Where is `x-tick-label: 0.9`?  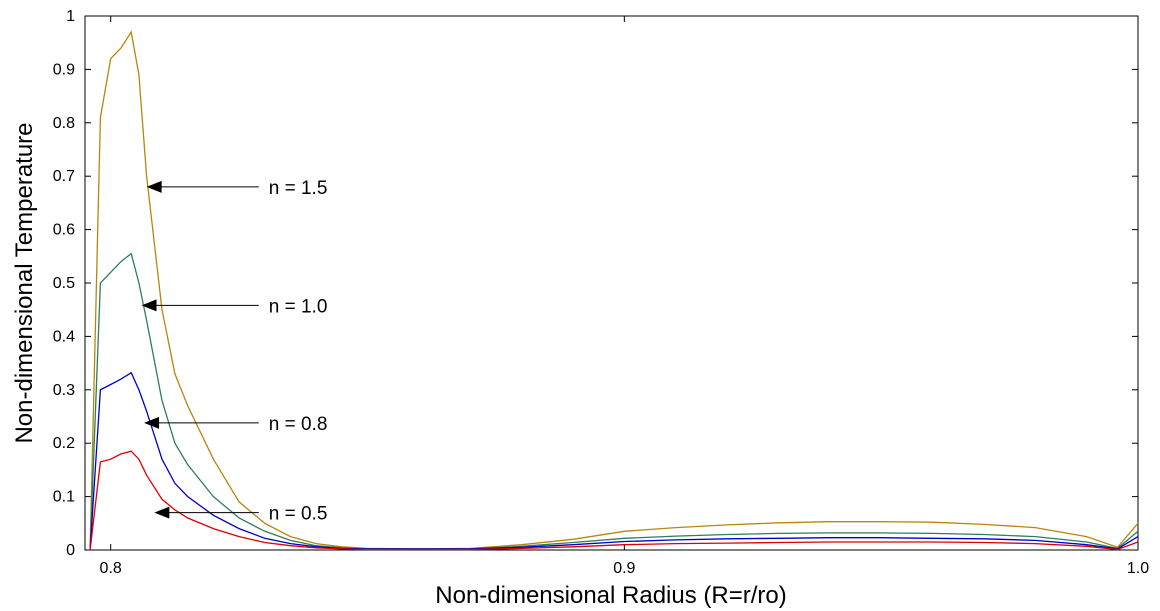 x-tick-label: 0.9 is located at coordinates (624, 568).